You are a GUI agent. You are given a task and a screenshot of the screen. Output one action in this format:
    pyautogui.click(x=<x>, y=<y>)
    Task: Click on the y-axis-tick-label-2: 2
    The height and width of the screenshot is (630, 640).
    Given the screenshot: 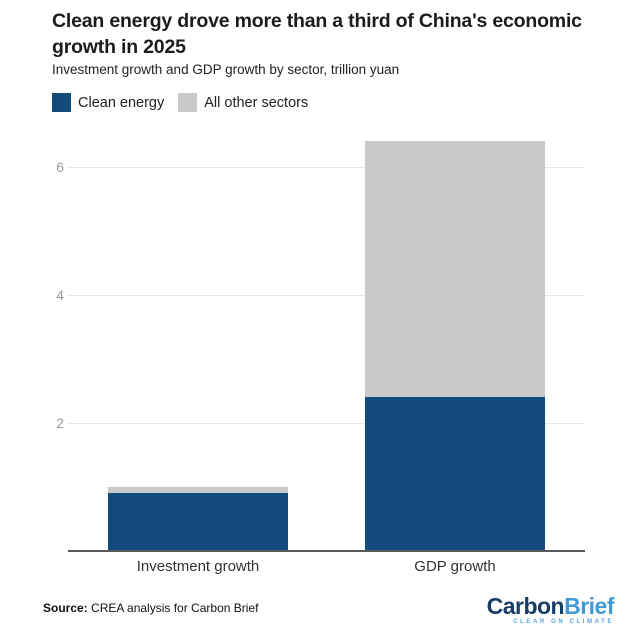 What is the action you would take?
    pyautogui.click(x=60, y=423)
    